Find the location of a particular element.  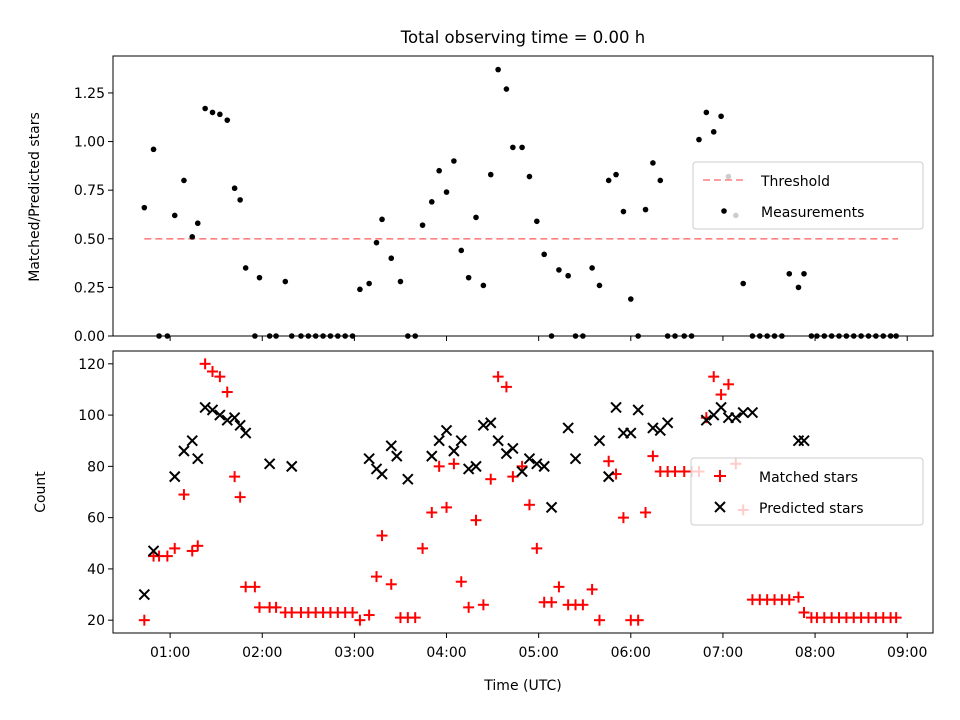

legend-measurements-swatch is located at coordinates (724, 211).